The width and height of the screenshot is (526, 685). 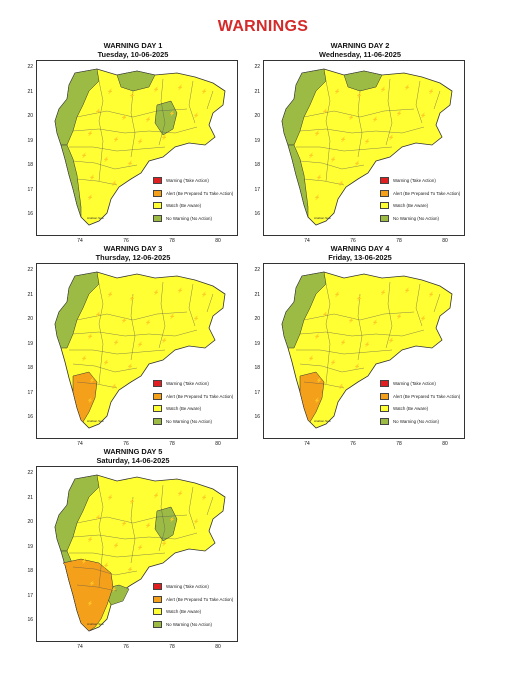 I want to click on x-tick-label: 74, so click(x=80, y=444).